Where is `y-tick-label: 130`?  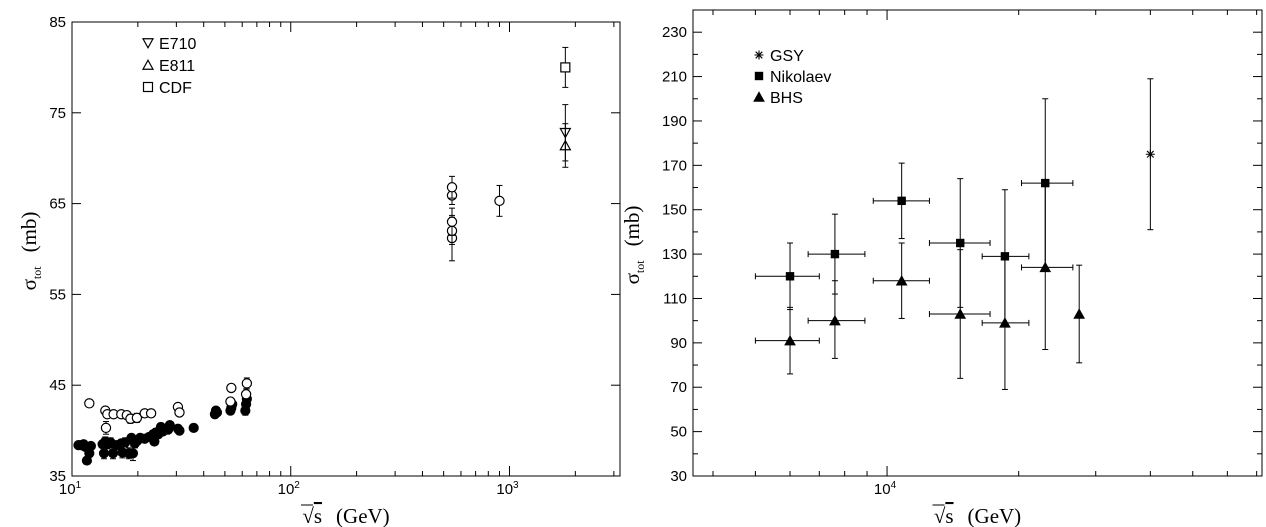
y-tick-label: 130 is located at coordinates (674, 254).